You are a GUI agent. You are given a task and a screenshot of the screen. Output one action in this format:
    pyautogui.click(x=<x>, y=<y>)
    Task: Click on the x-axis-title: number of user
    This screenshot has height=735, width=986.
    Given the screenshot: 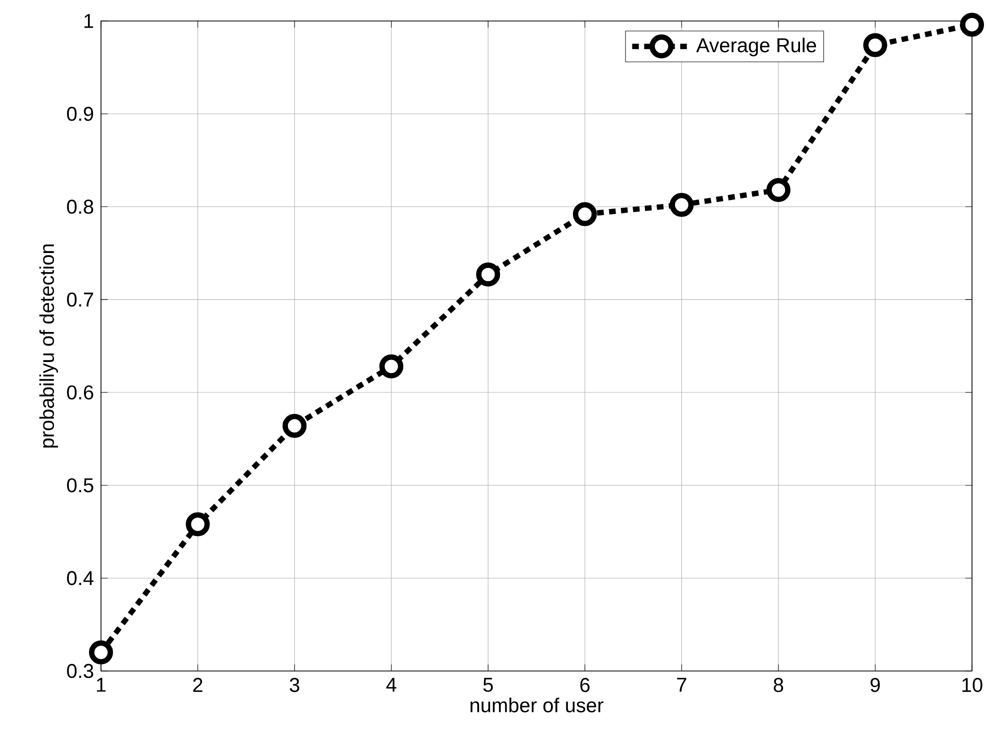 What is the action you would take?
    pyautogui.click(x=537, y=705)
    